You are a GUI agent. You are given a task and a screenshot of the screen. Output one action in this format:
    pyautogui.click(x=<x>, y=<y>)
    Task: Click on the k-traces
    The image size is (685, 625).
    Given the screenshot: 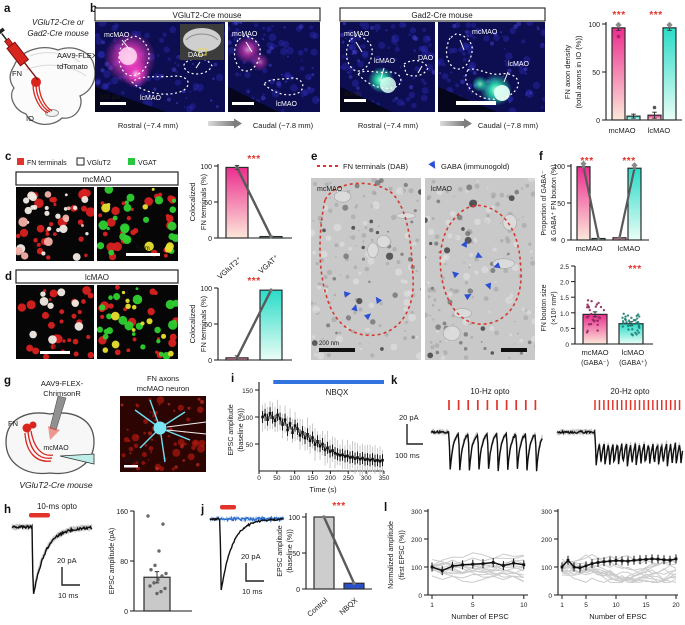 What is the action you would take?
    pyautogui.click(x=557, y=449)
    